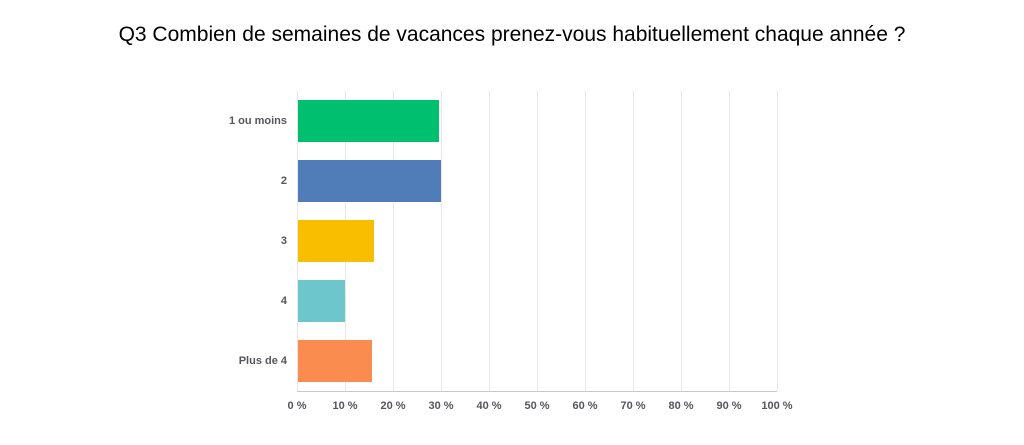 This screenshot has height=445, width=1024. I want to click on x-tick-label: 60 %, so click(585, 406).